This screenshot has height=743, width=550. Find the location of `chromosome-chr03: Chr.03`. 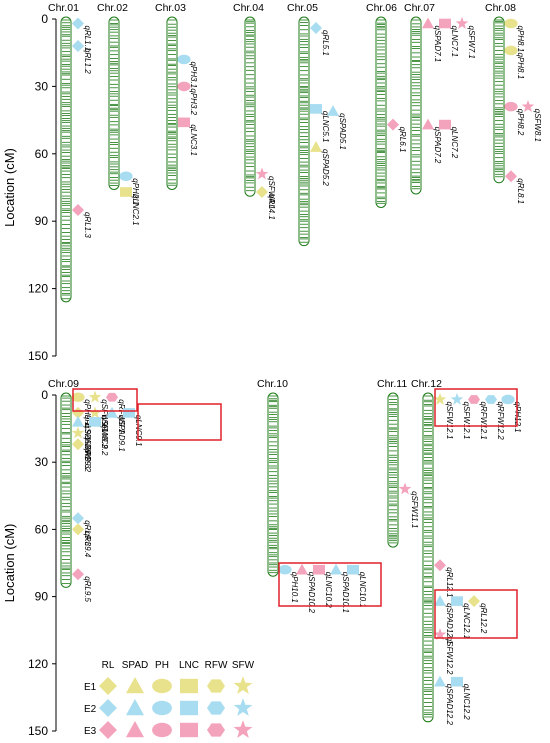

chromosome-chr03: Chr.03 is located at coordinates (170, 96).